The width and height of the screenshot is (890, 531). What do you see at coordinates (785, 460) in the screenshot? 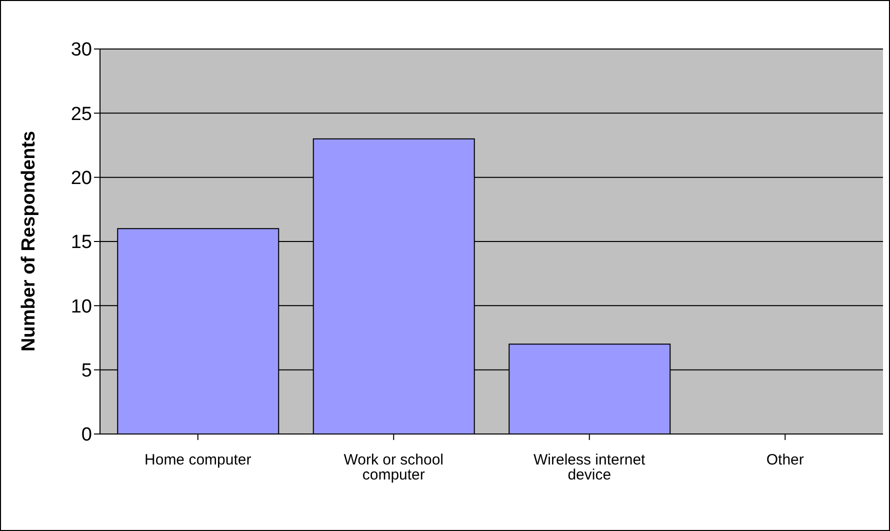
I see `x-tick-label: Other` at bounding box center [785, 460].